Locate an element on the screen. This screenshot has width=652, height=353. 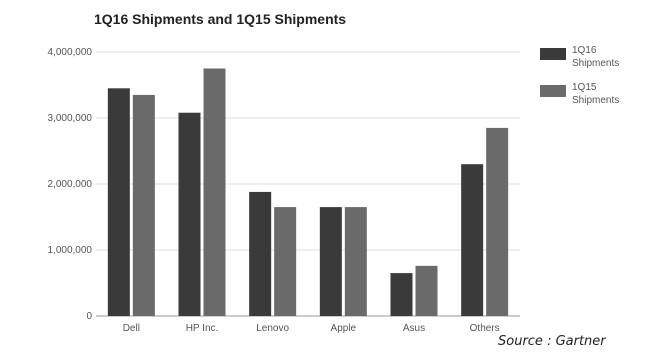
y-tick-label: 4,000,000 is located at coordinates (70, 52).